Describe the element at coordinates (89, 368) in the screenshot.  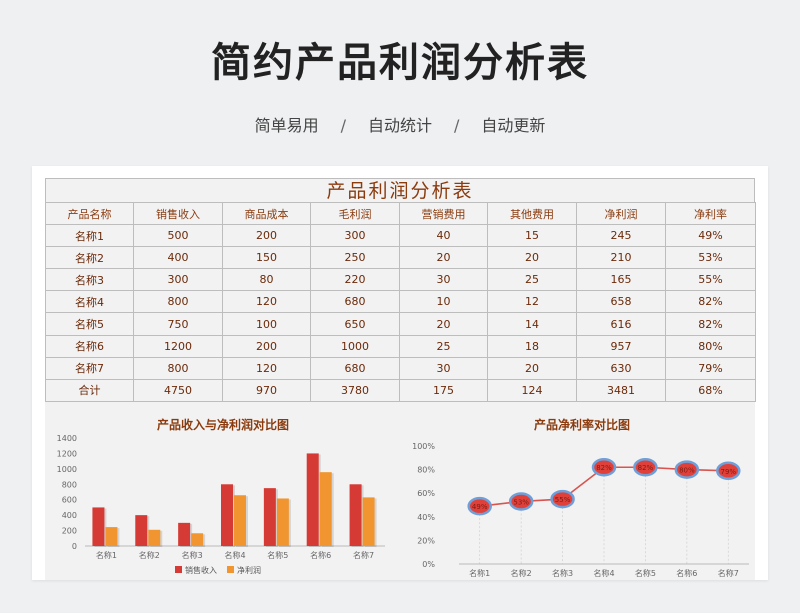
I see `table-cell: 名称7` at that location.